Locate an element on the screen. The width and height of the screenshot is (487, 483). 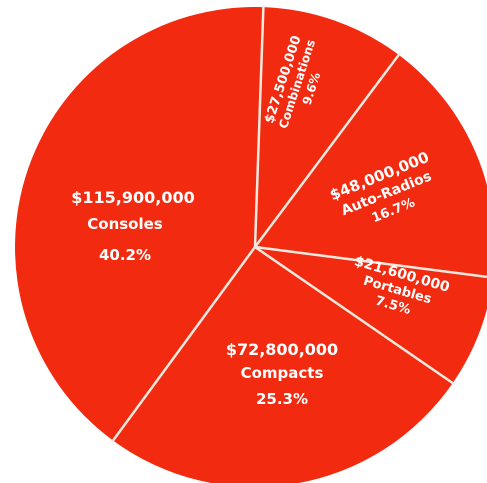
pie-slice-portables is located at coordinates (371, 315).